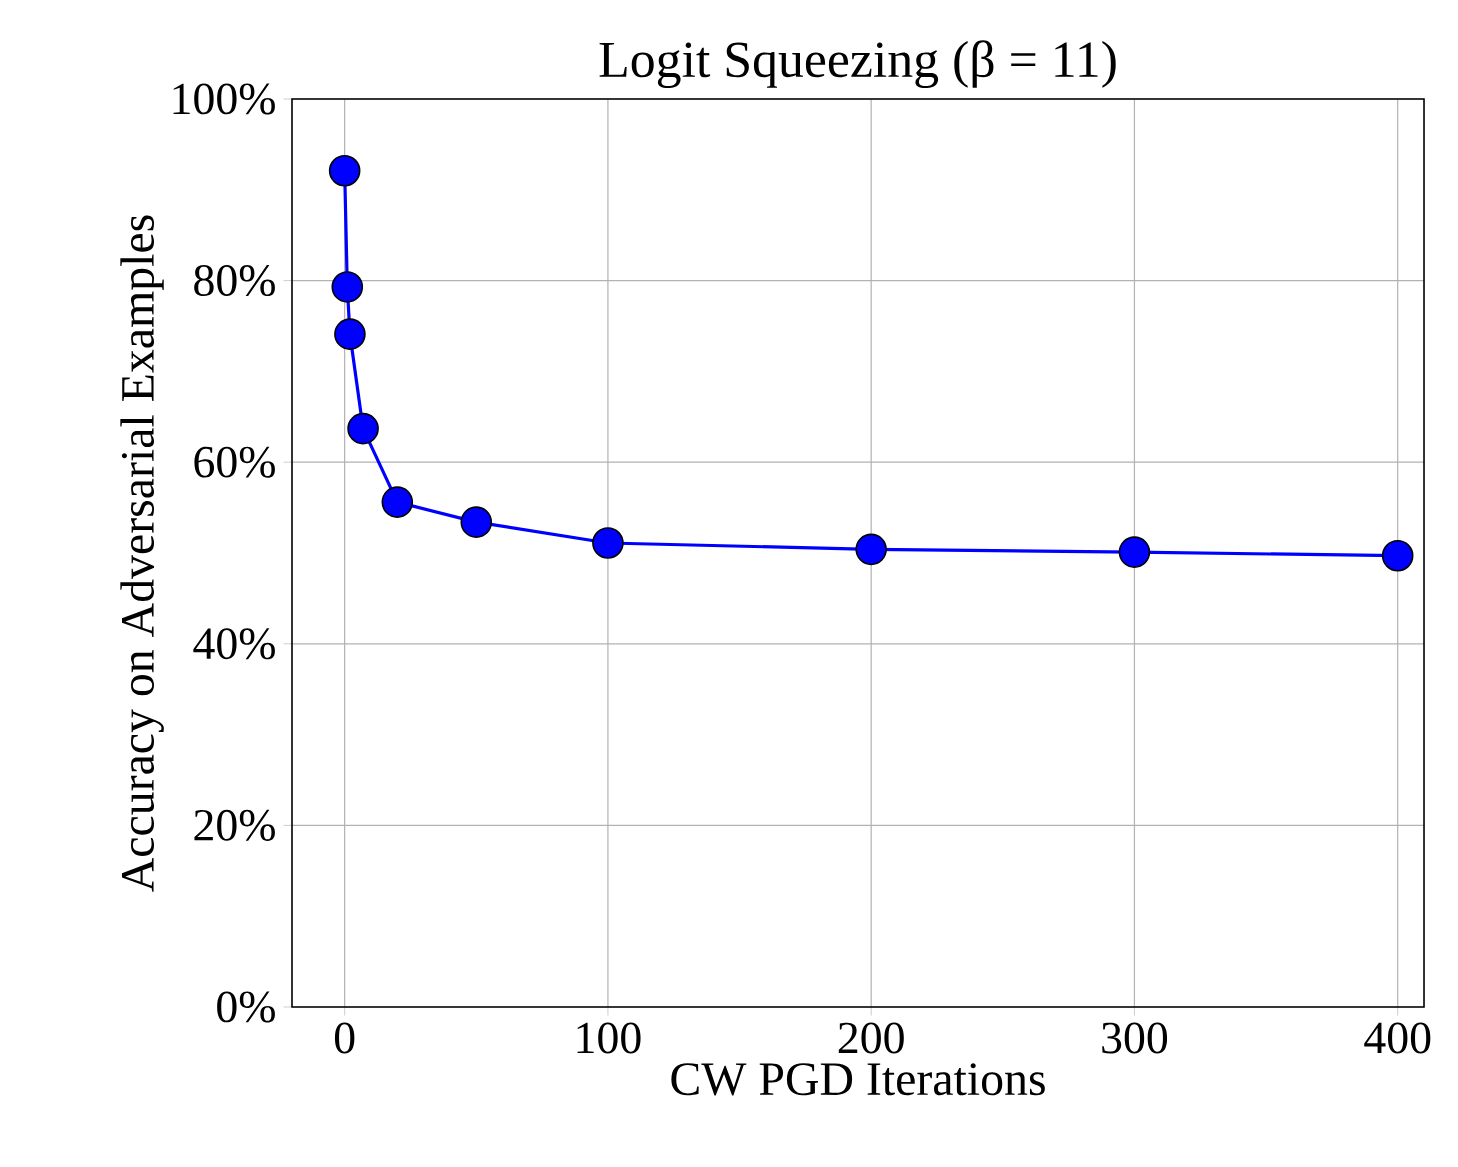  Describe the element at coordinates (224, 99) in the screenshot. I see `y-tick-label: 100%` at that location.